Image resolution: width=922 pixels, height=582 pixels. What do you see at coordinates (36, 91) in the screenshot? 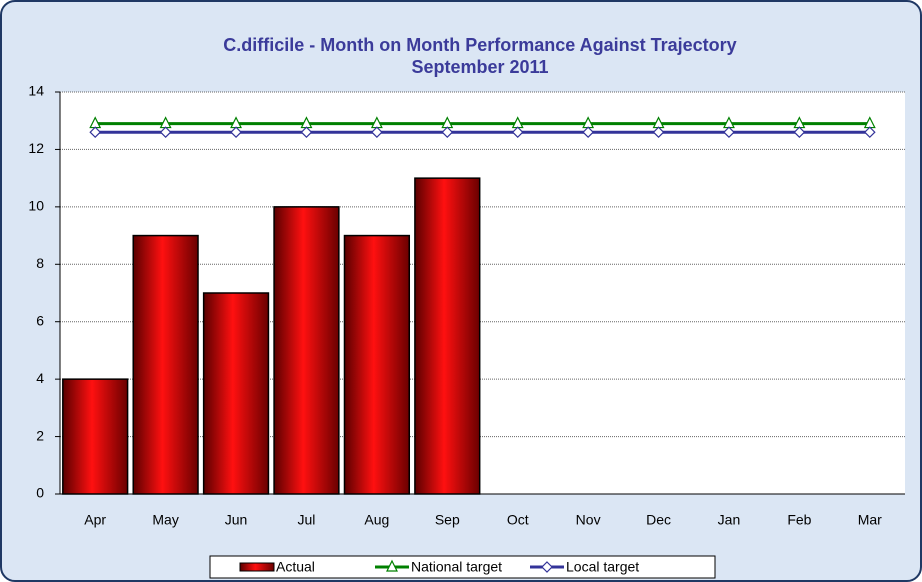
I see `y-tick-label: 14` at bounding box center [36, 91].